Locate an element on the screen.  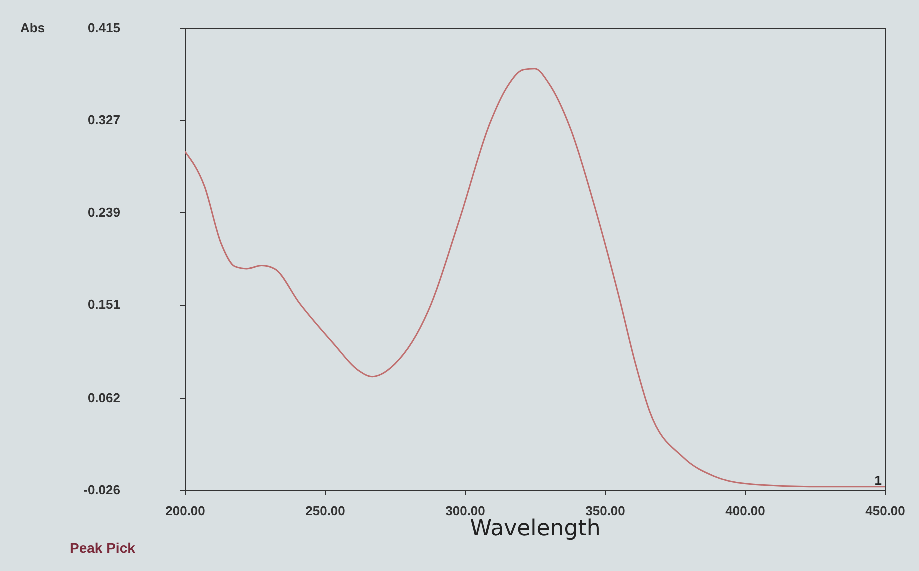
y-tick-label: 0.151 is located at coordinates (104, 304).